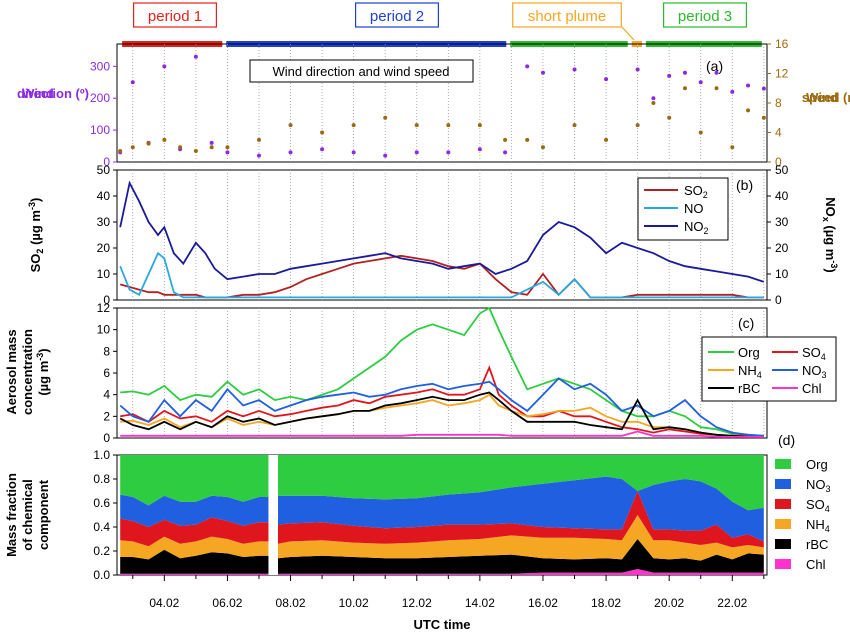  What do you see at coordinates (778, 133) in the screenshot?
I see `a-right-tick-label-1: 4` at bounding box center [778, 133].